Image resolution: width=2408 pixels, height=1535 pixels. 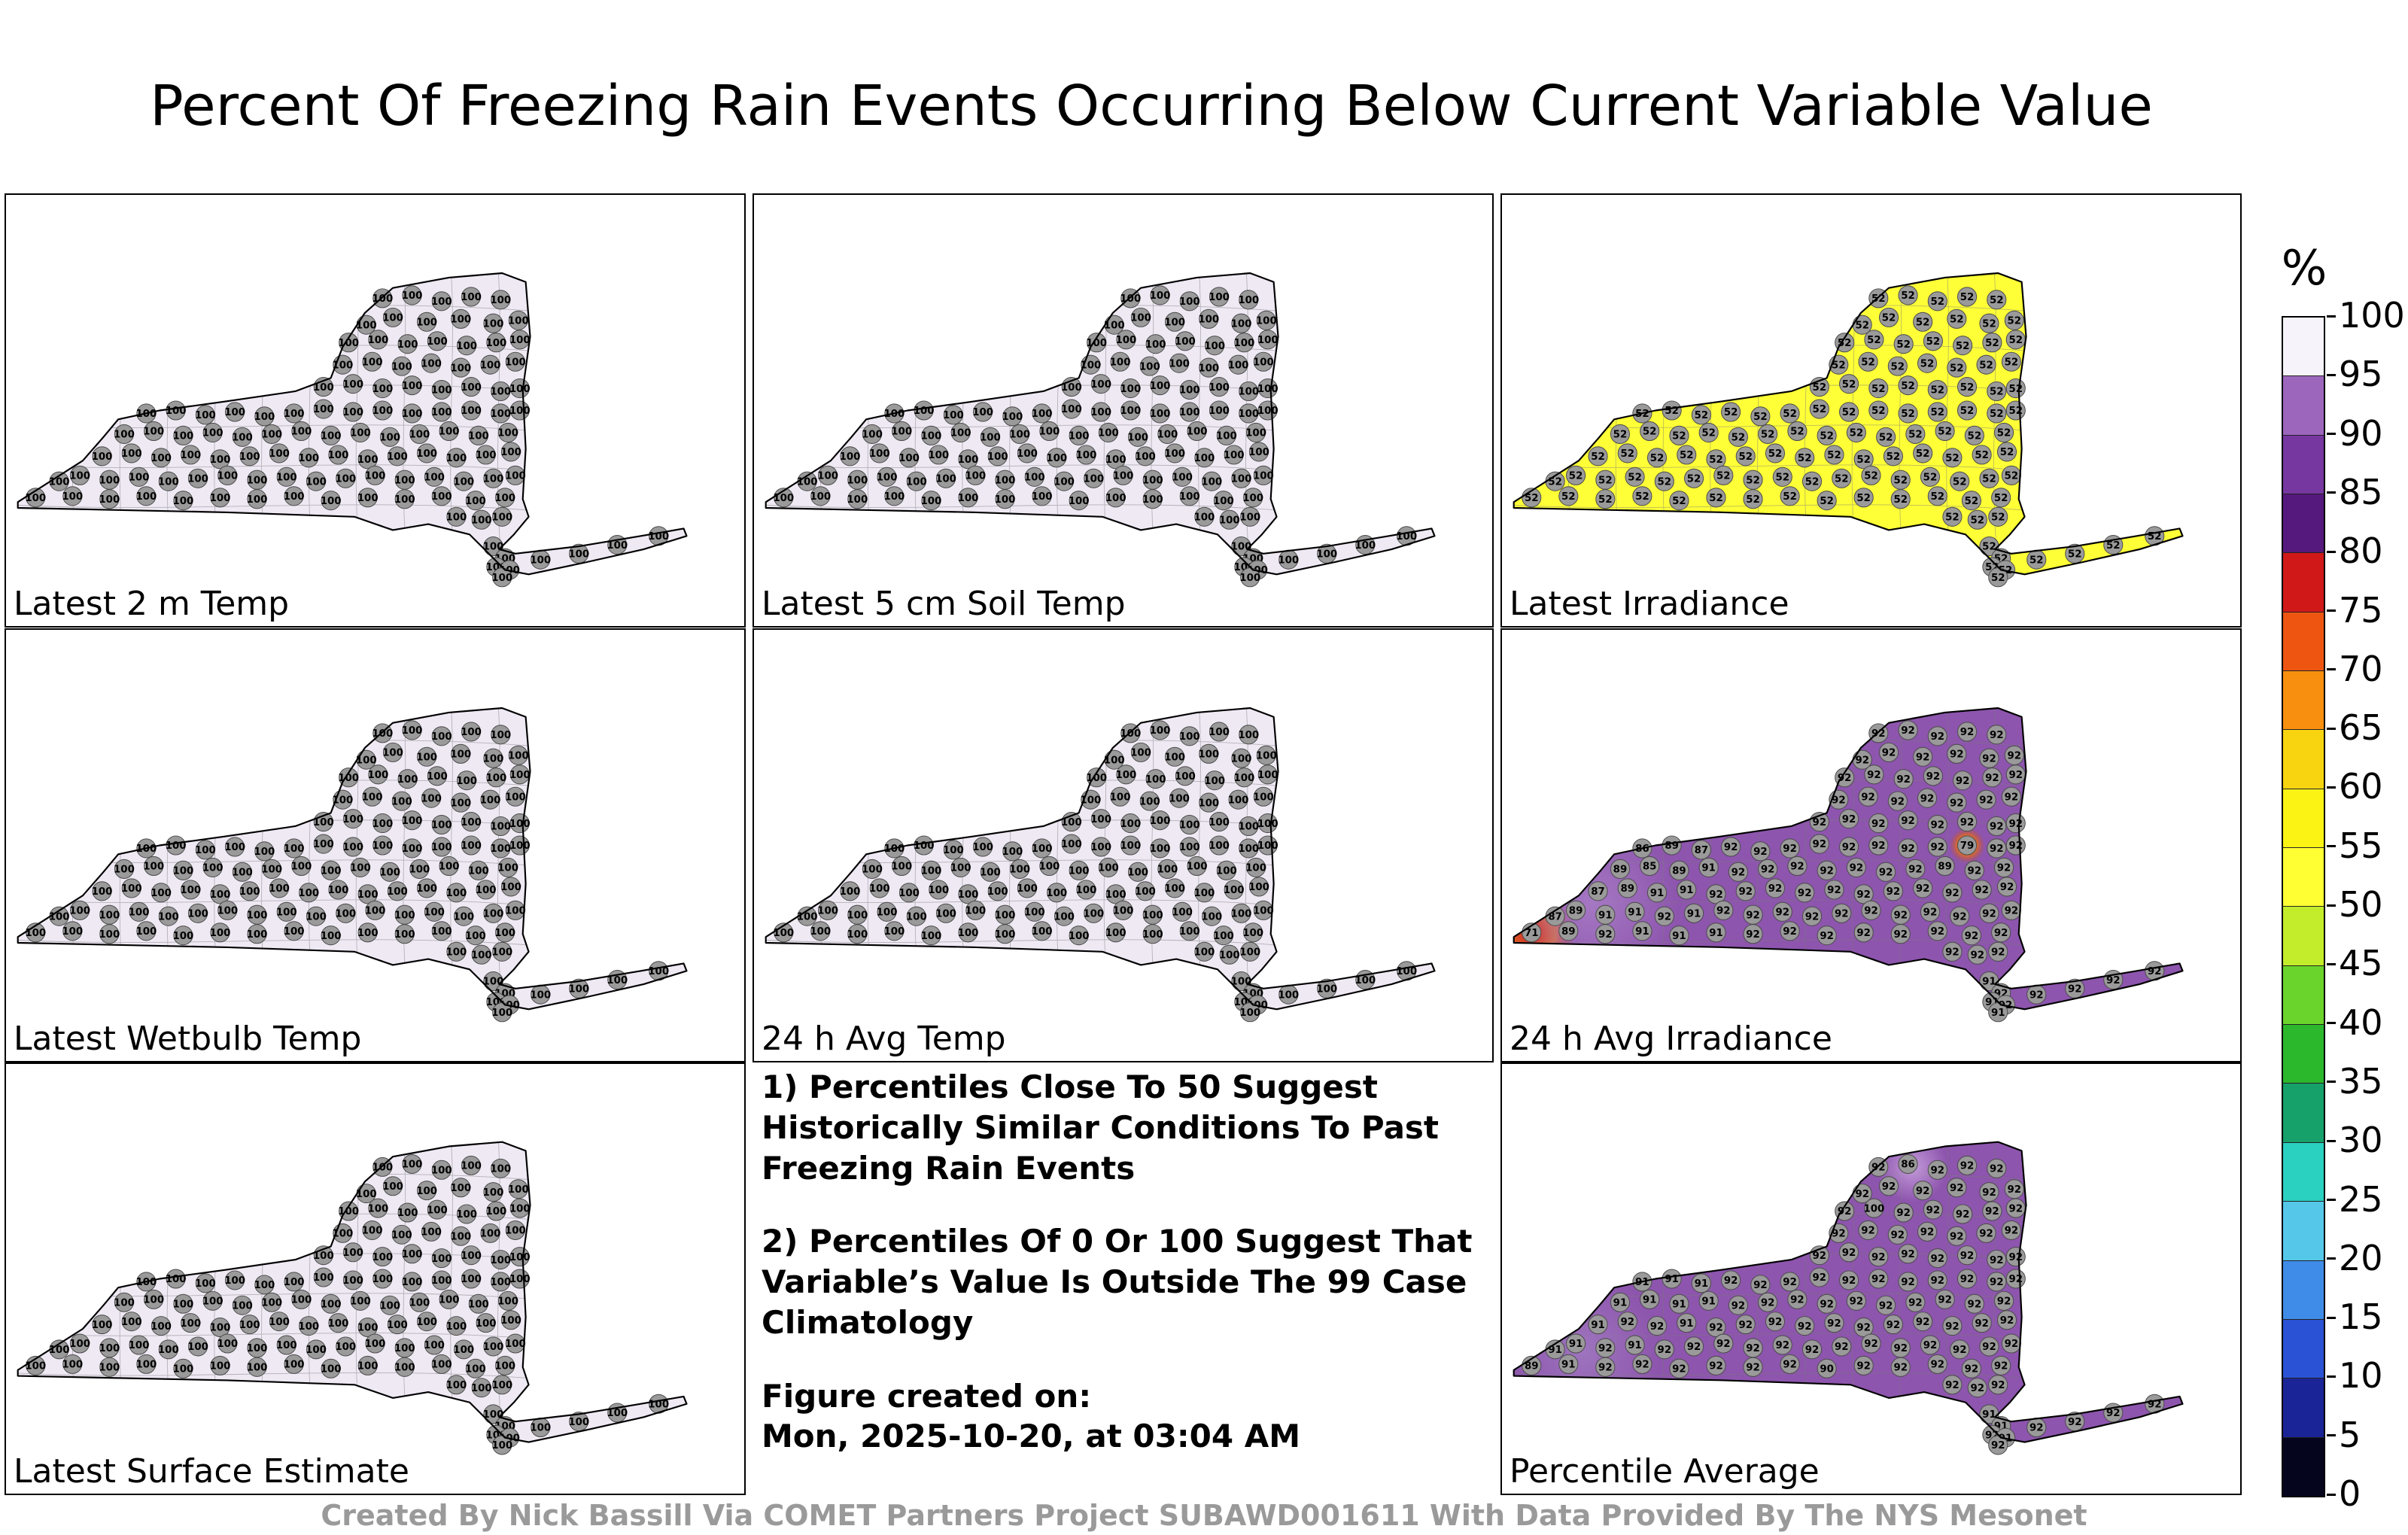 What do you see at coordinates (1650, 1300) in the screenshot?
I see `station-value: 91` at bounding box center [1650, 1300].